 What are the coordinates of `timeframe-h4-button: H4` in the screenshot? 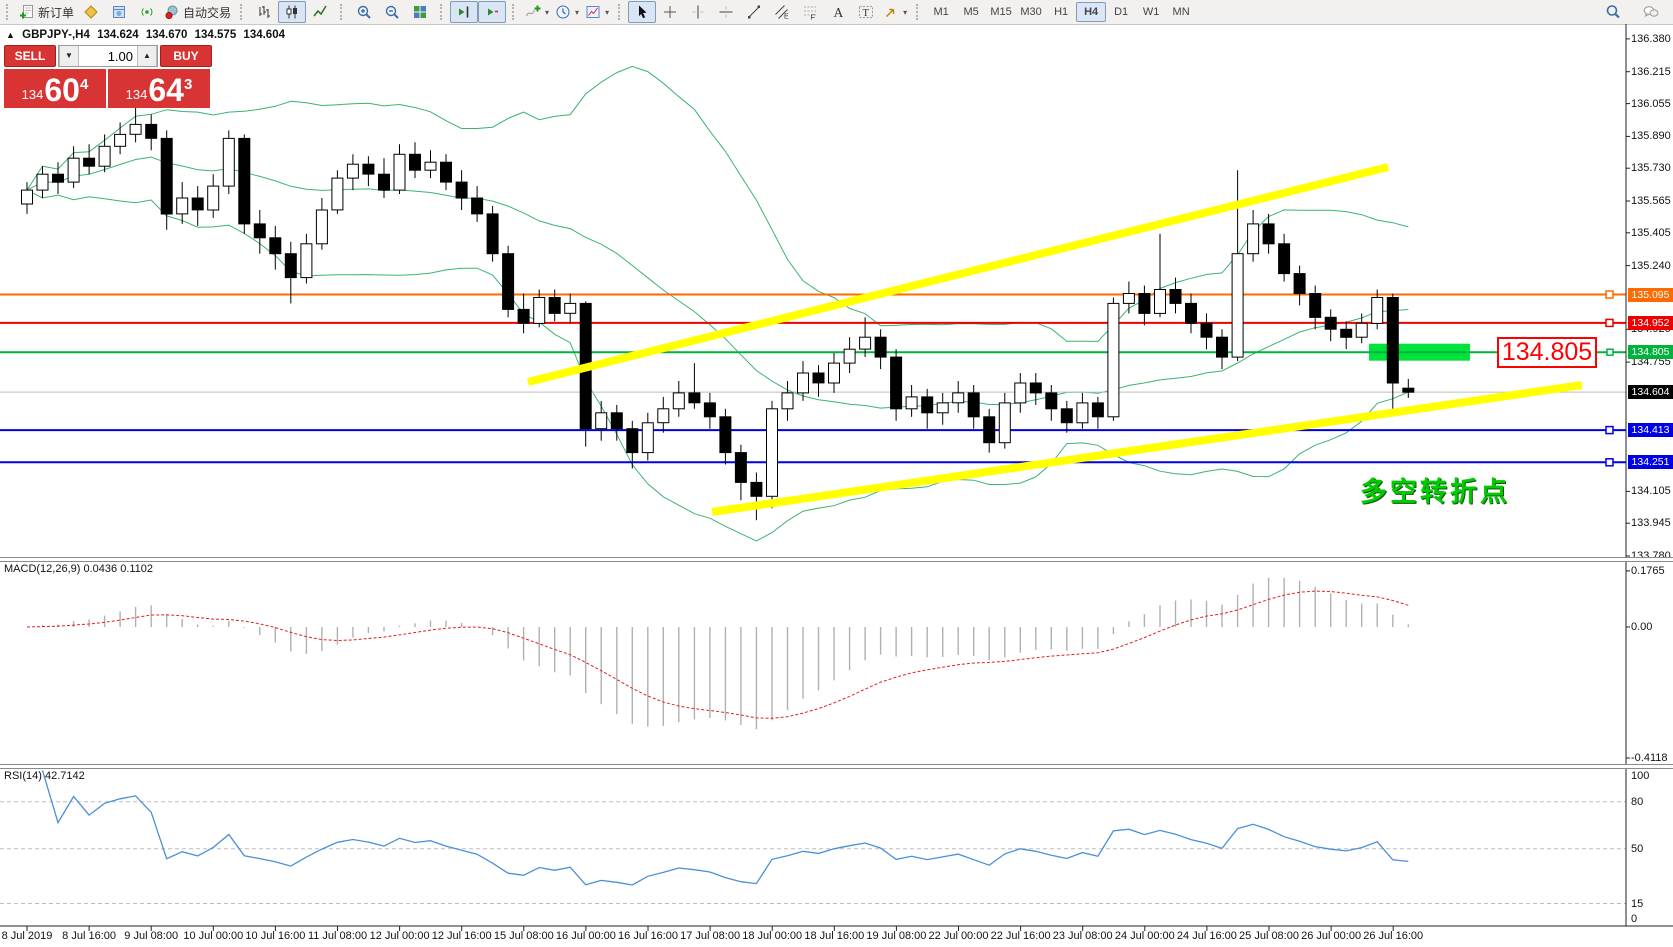 It's located at (1091, 12).